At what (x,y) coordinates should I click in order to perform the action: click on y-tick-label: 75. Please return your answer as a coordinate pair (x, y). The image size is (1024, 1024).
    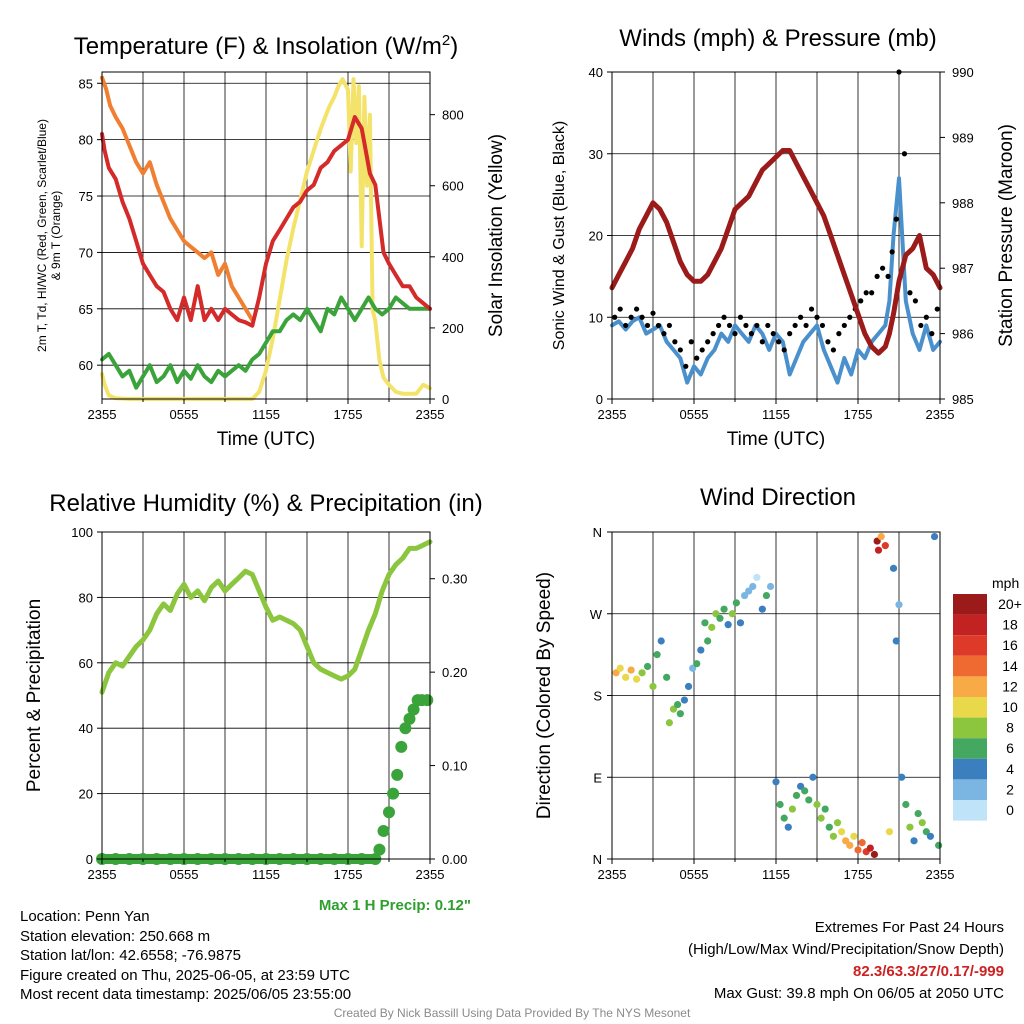
    Looking at the image, I should click on (86, 196).